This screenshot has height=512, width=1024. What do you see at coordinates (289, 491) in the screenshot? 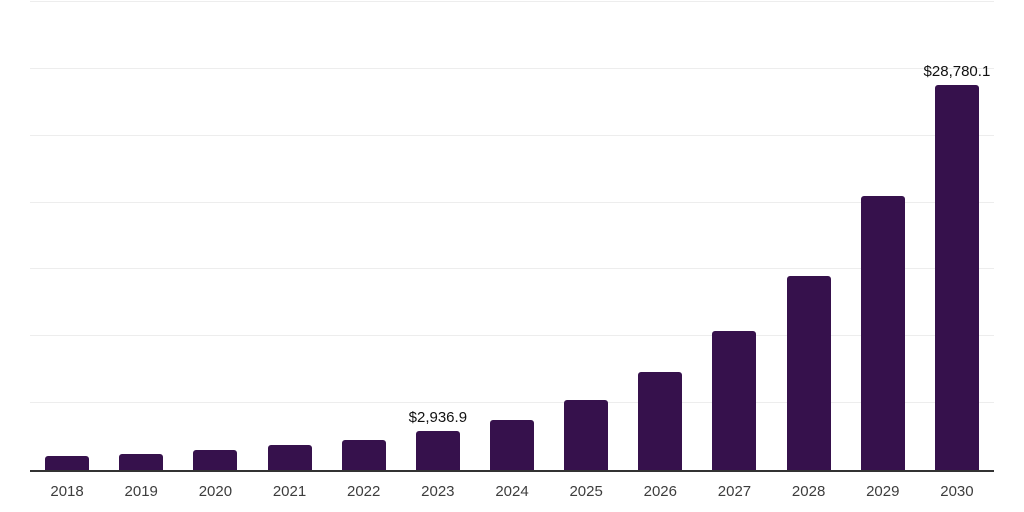
I see `x-axis-tick-label-2021: 2021` at bounding box center [289, 491].